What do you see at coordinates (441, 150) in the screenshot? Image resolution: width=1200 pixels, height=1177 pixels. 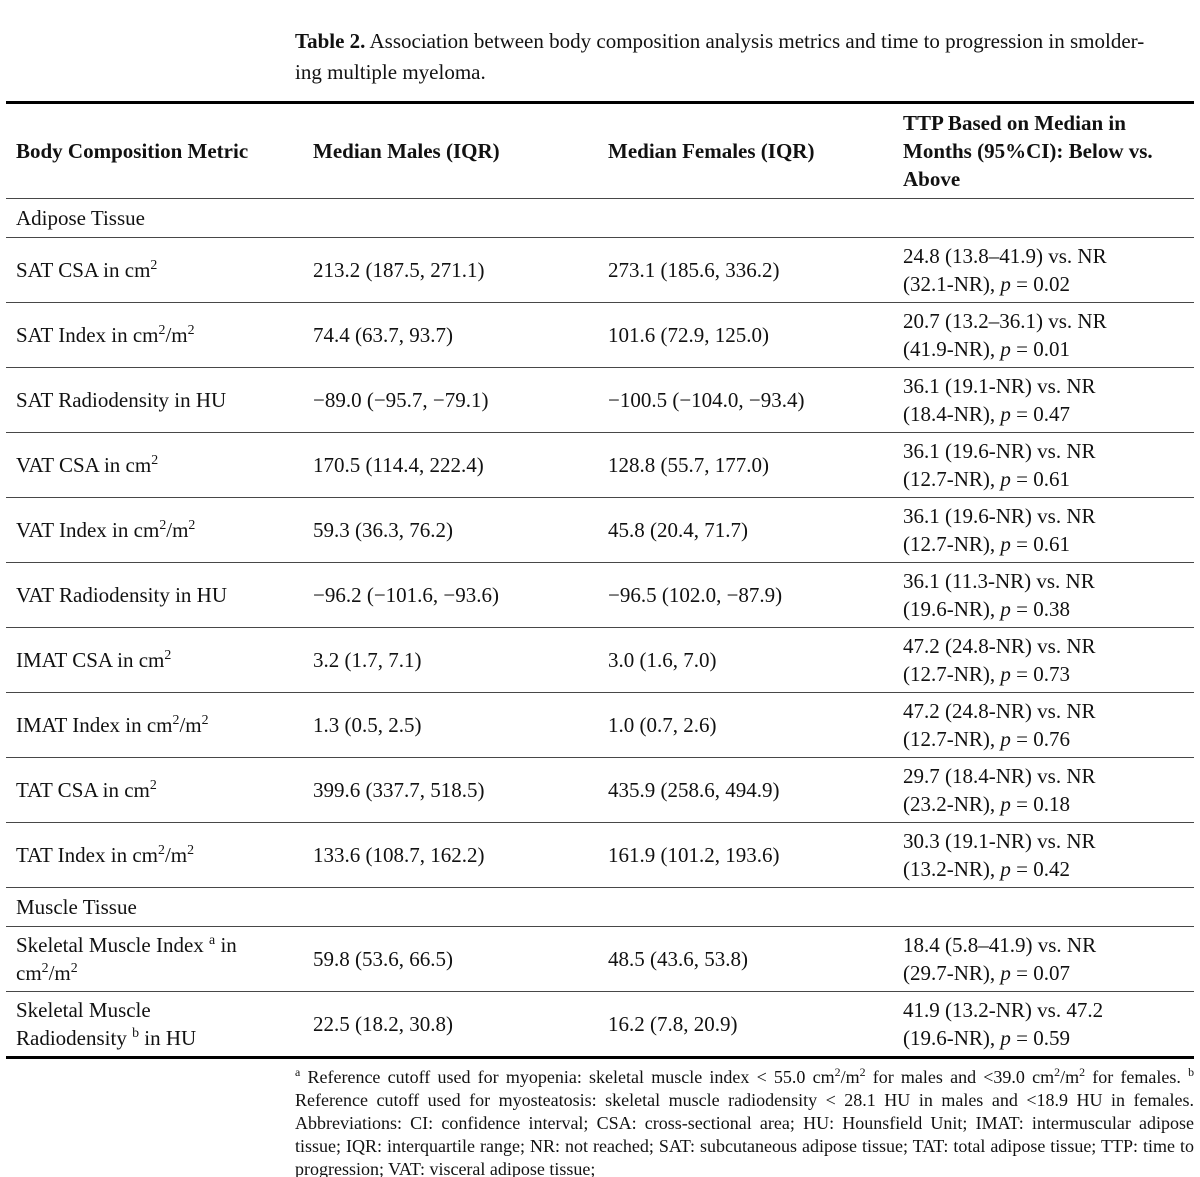 I see `col-header-median-males: Median Males (IQR)` at bounding box center [441, 150].